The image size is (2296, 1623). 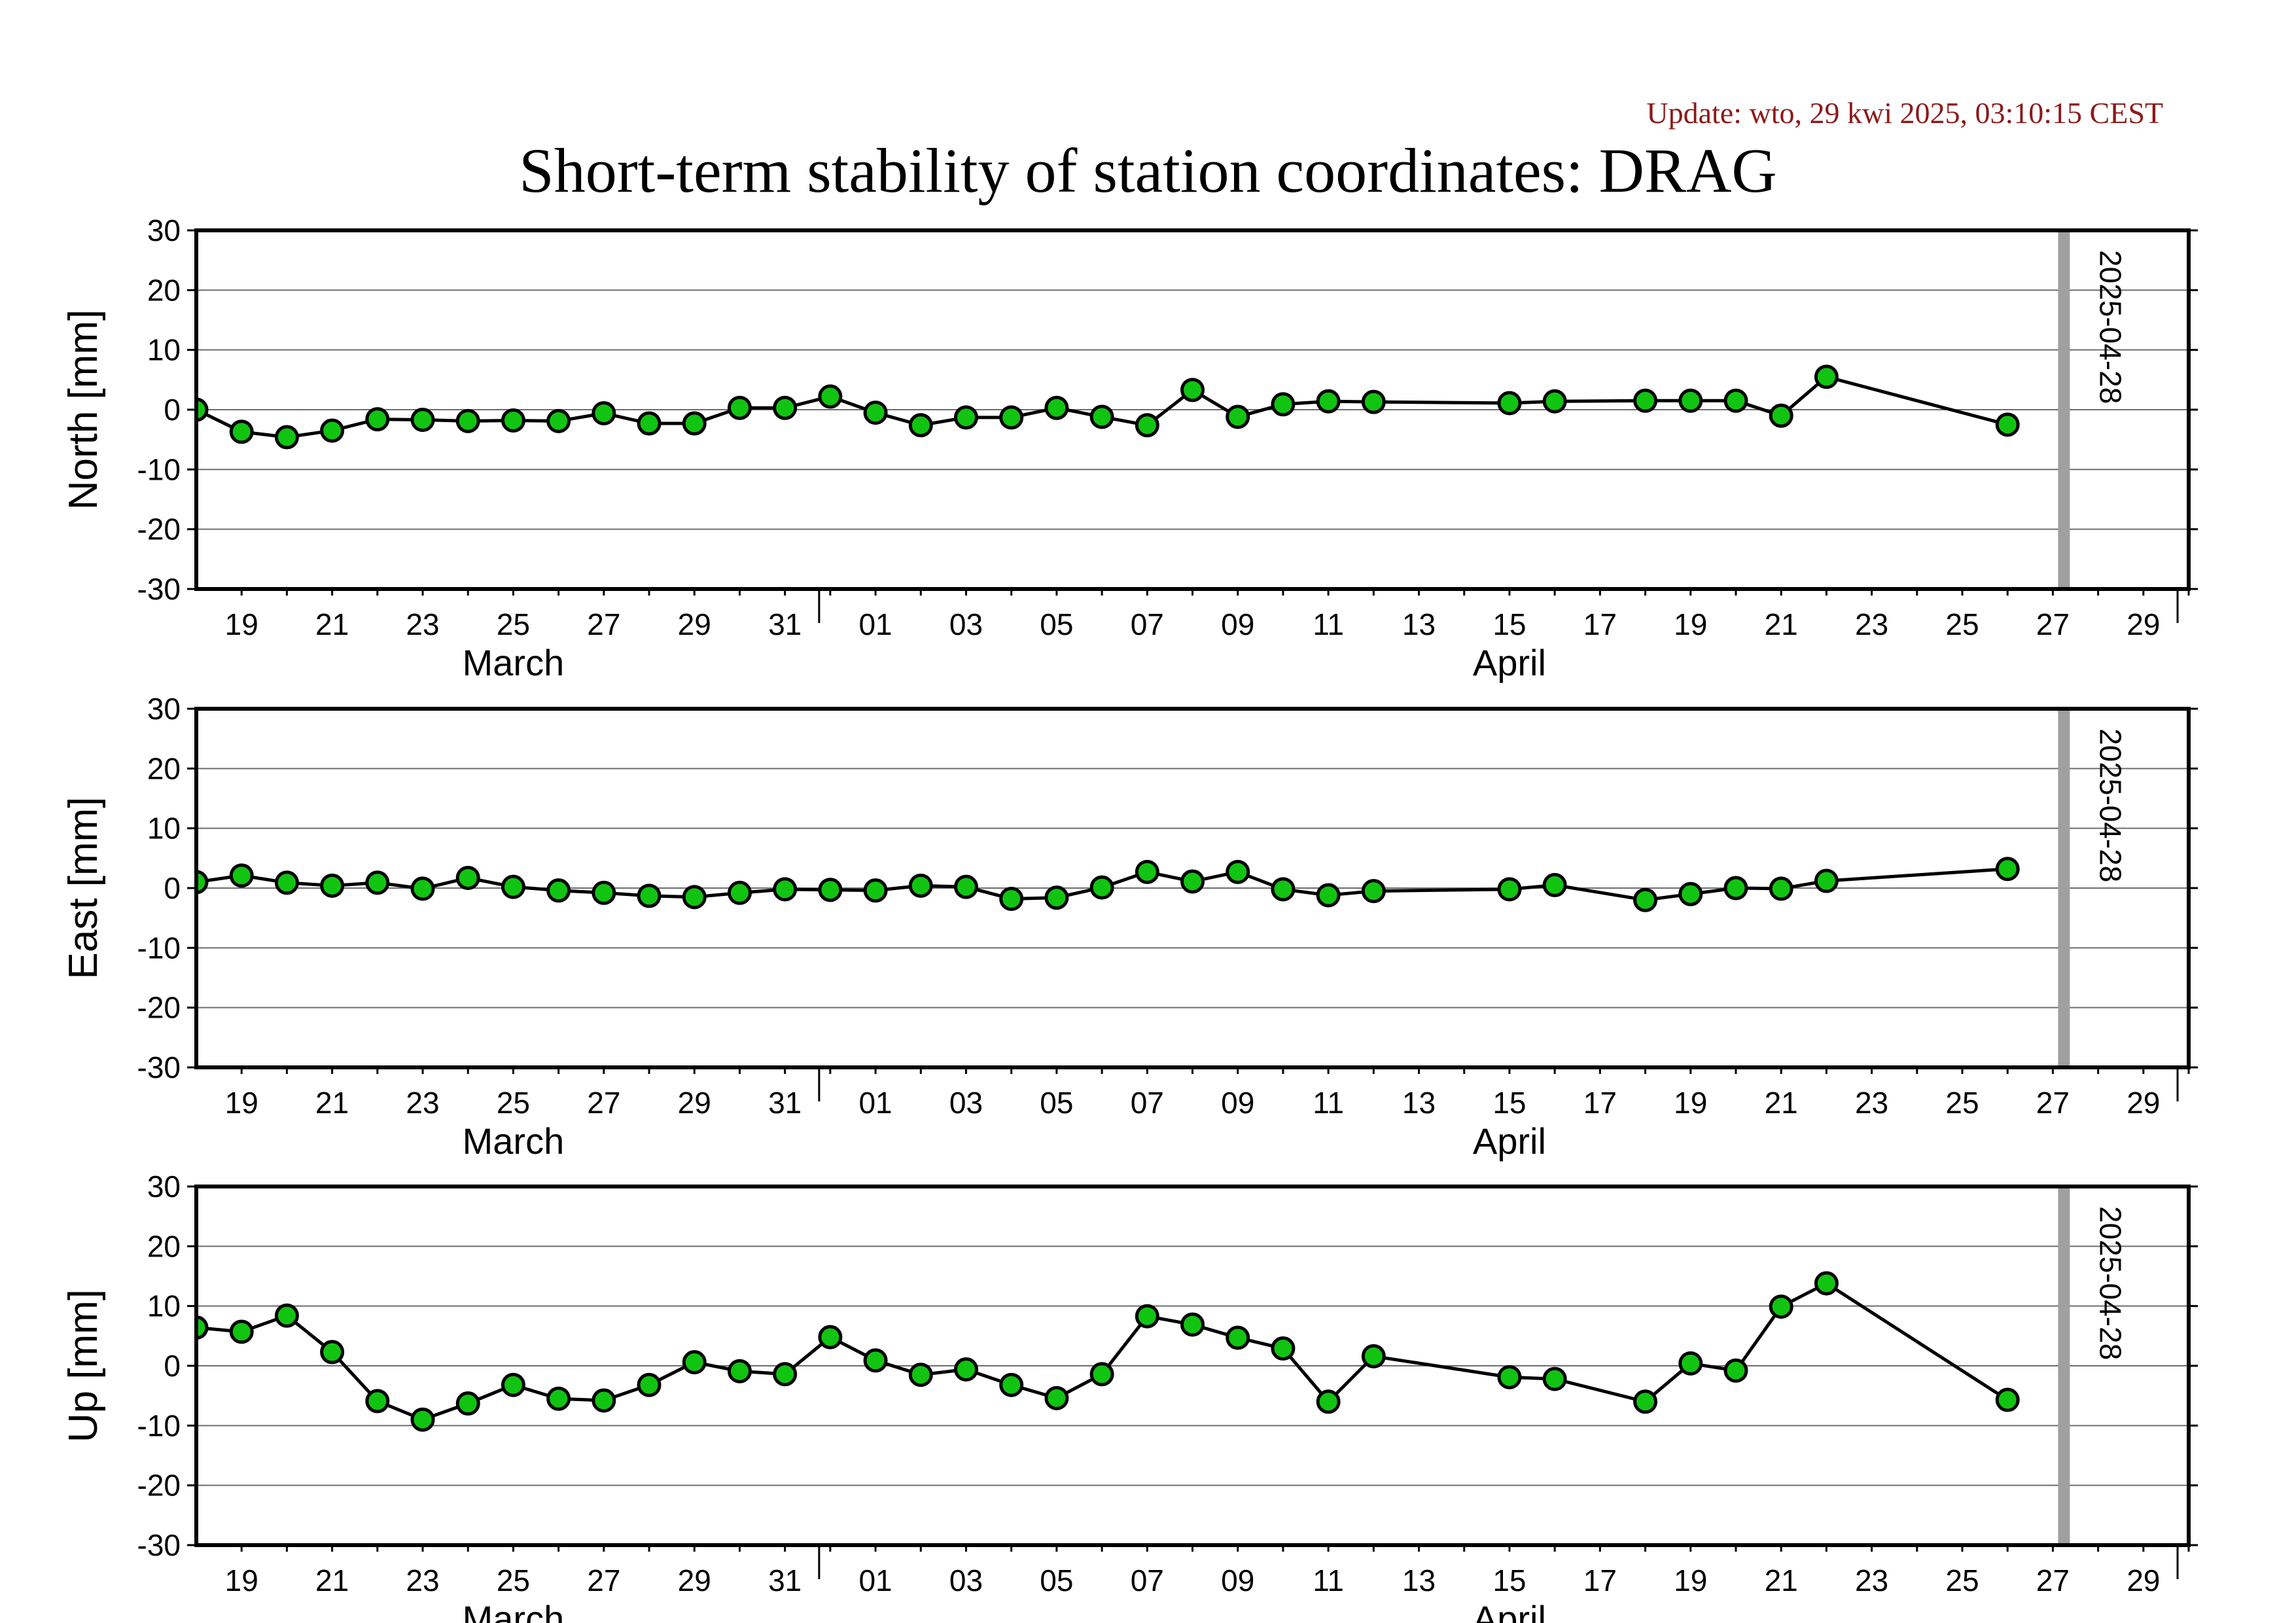 What do you see at coordinates (1509, 624) in the screenshot?
I see `x-tick-label: 15` at bounding box center [1509, 624].